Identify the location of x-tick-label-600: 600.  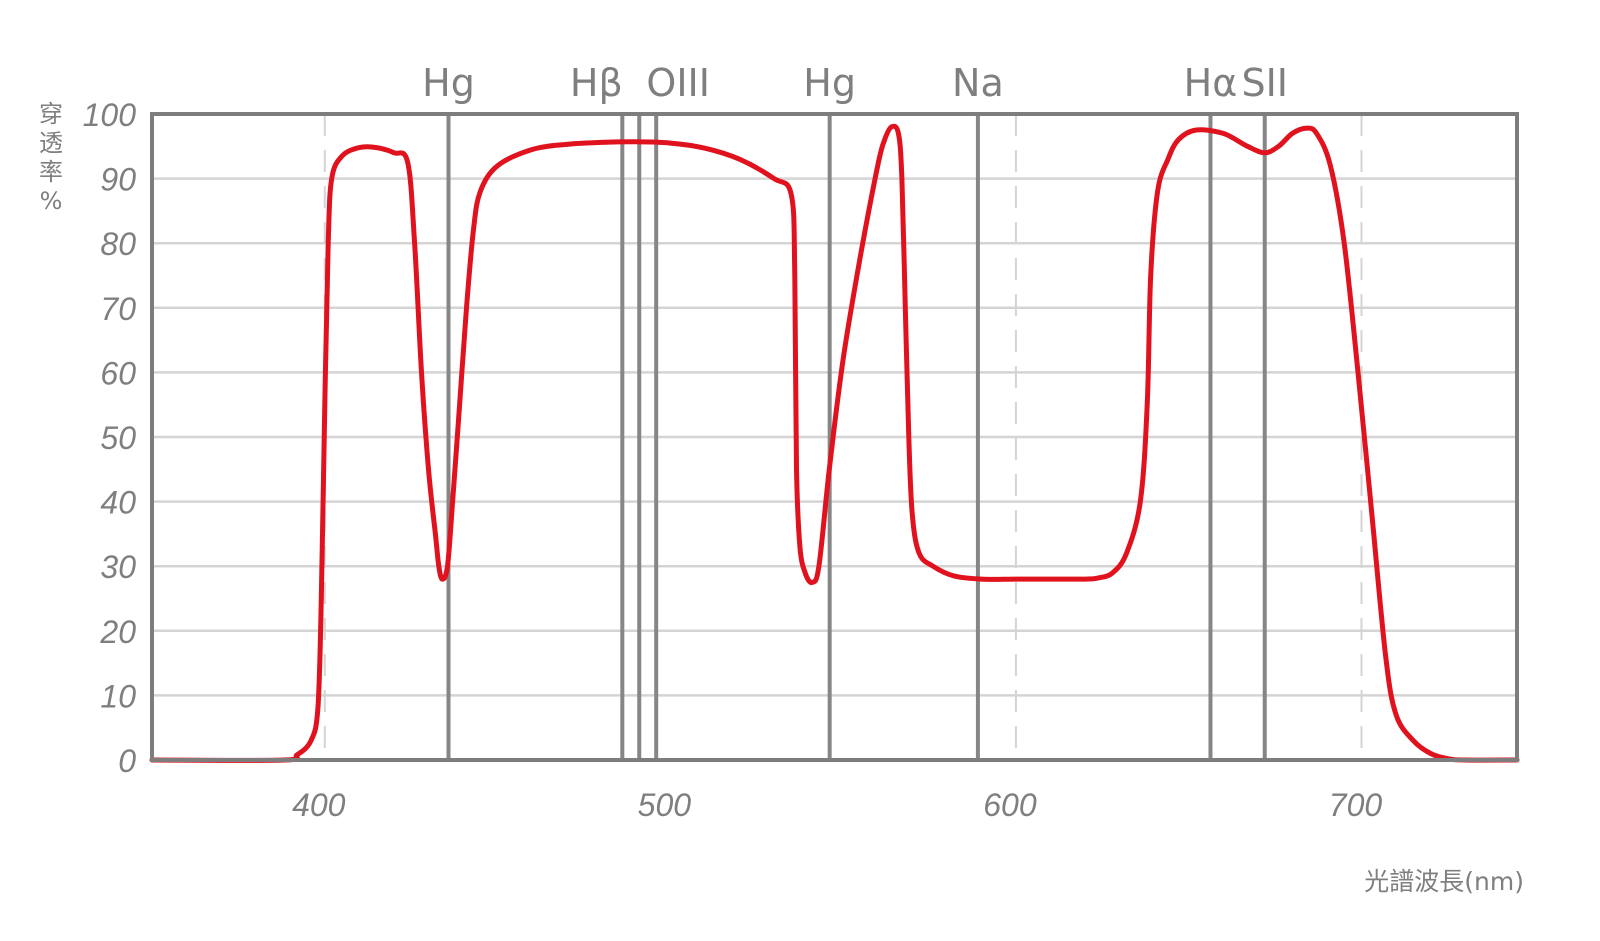
(1010, 805).